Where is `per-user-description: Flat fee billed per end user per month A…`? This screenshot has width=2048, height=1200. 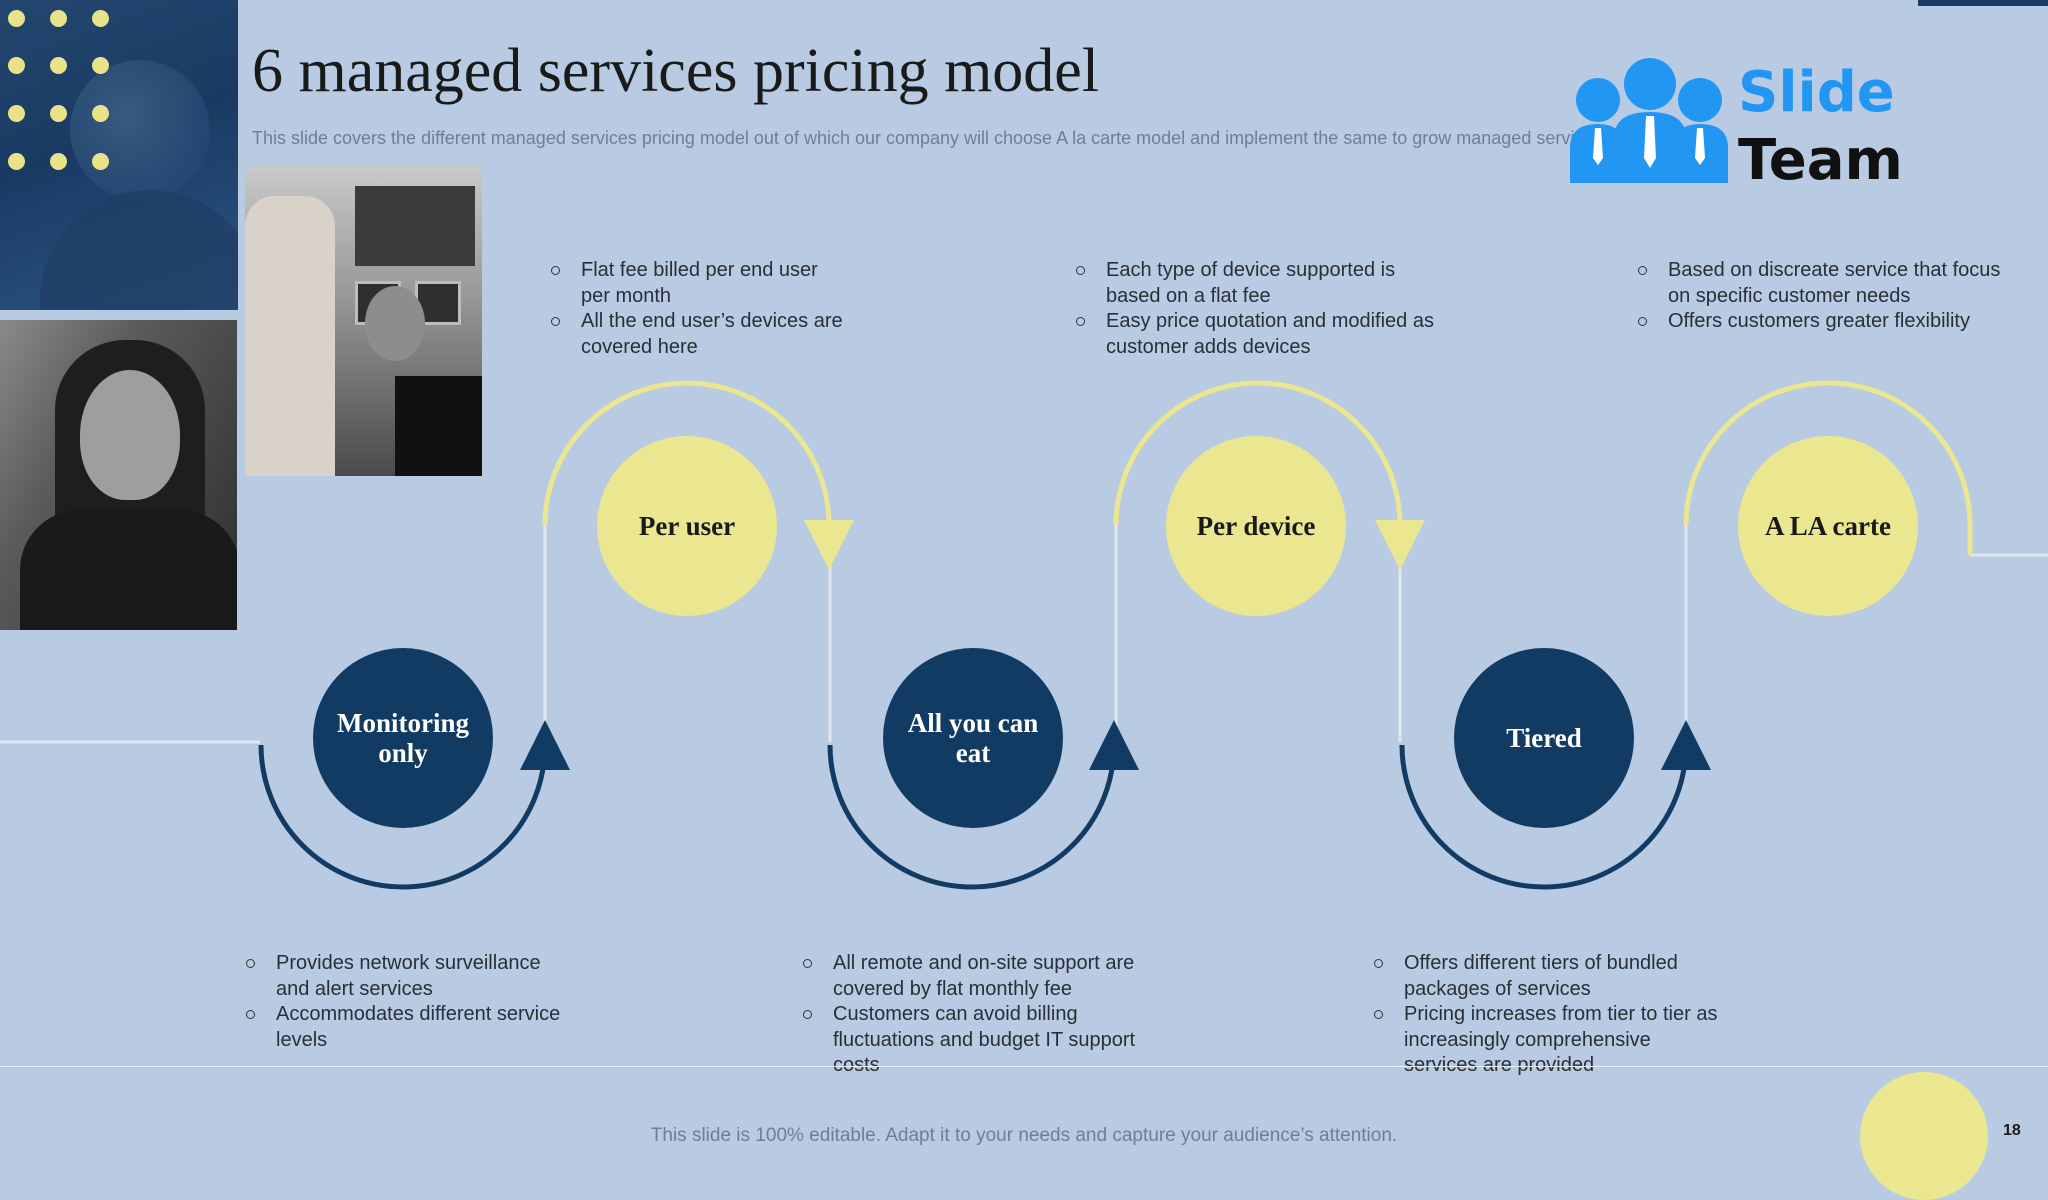 per-user-description: Flat fee billed per end user per month A… is located at coordinates (701, 309).